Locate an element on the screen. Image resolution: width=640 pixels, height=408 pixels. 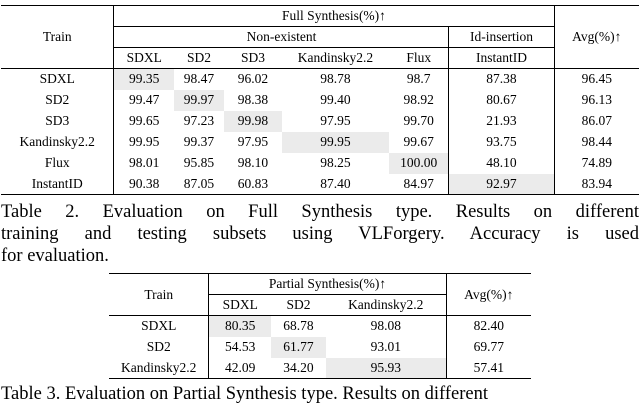
avg-cell: 86.07 is located at coordinates (596, 121).